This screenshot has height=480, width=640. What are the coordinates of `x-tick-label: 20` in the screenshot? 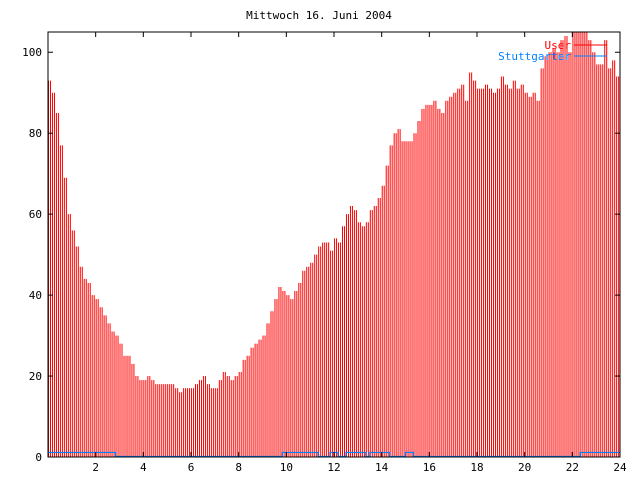 It's located at (524, 467).